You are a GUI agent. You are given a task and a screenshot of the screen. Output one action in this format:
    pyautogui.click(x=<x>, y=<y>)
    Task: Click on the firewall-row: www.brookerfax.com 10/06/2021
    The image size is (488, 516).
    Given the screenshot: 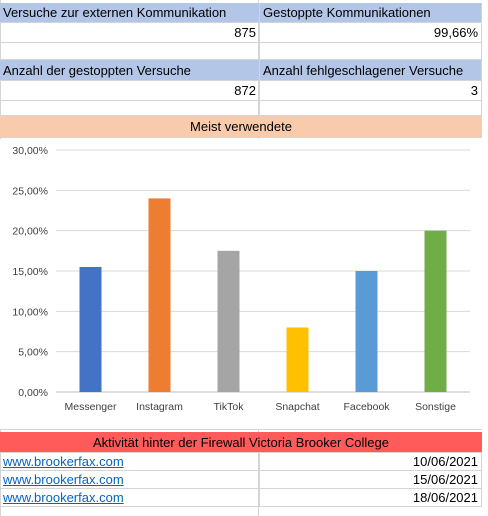 What is the action you would take?
    pyautogui.click(x=241, y=462)
    